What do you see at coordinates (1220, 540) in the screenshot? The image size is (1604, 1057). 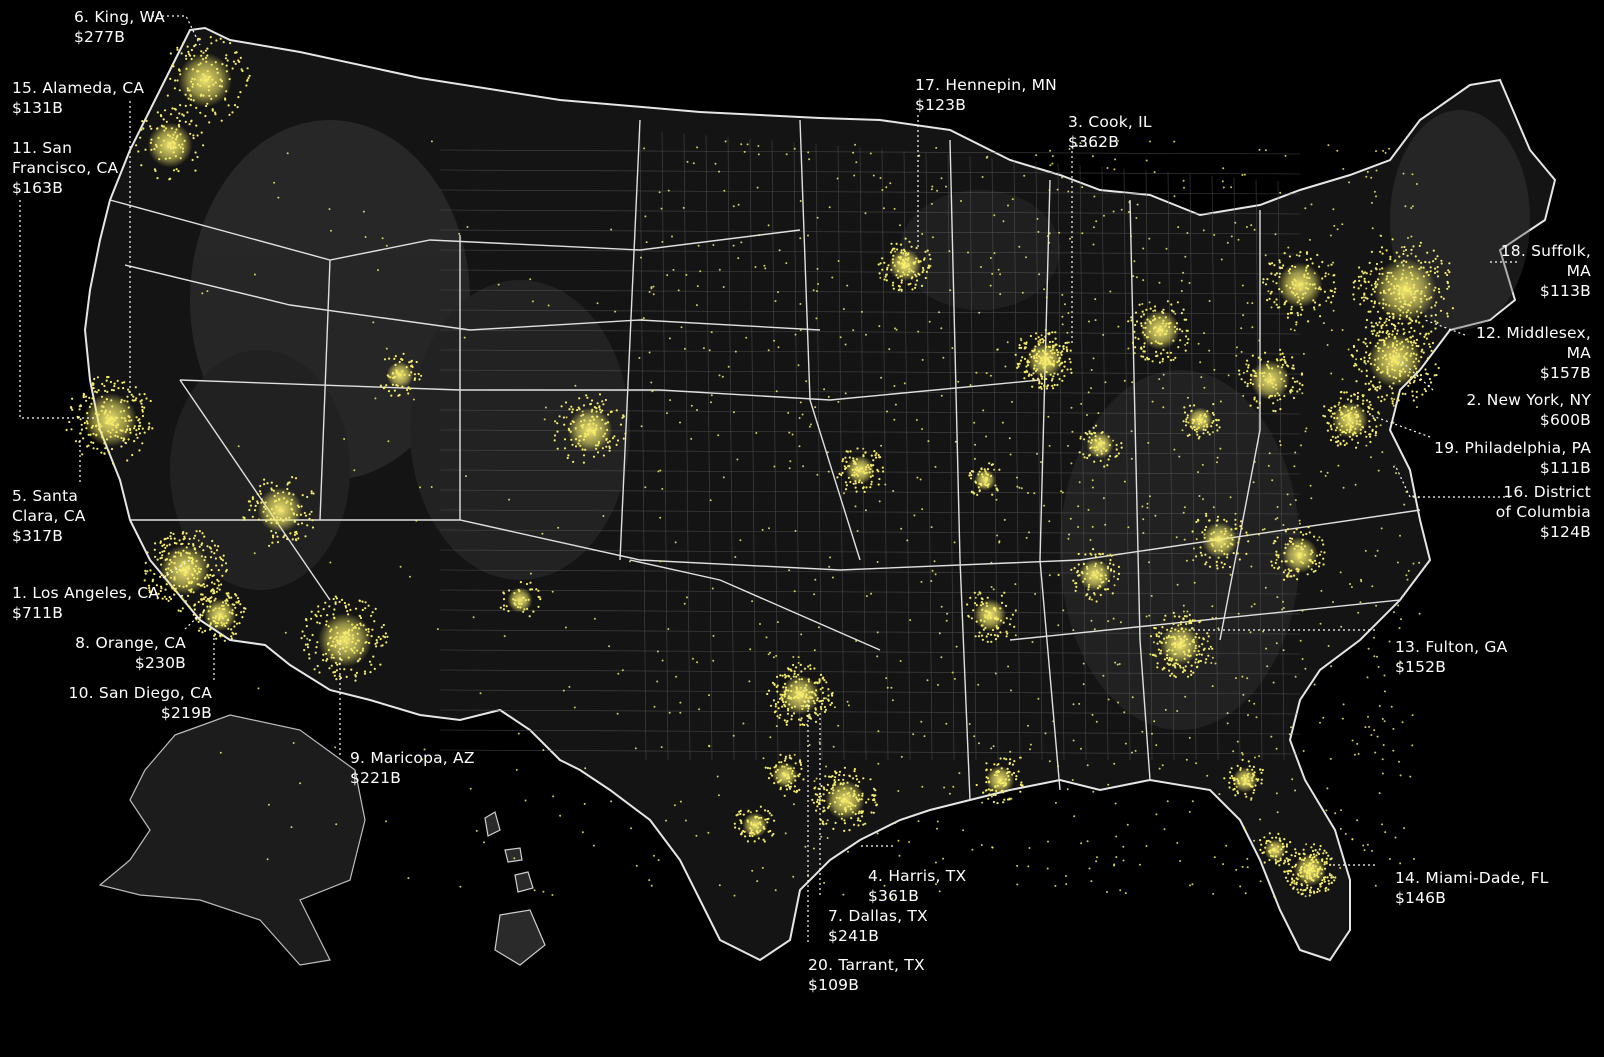 I see `metro-cluster-glow` at bounding box center [1220, 540].